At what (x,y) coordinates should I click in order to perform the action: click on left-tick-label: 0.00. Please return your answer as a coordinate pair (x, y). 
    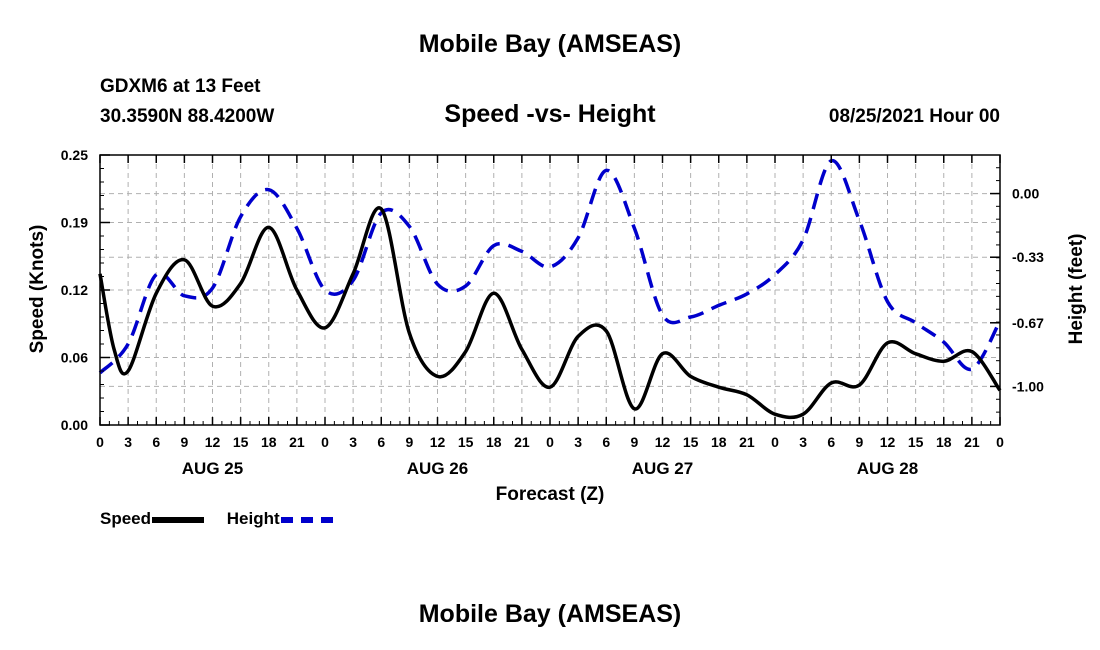
    Looking at the image, I should click on (74, 425).